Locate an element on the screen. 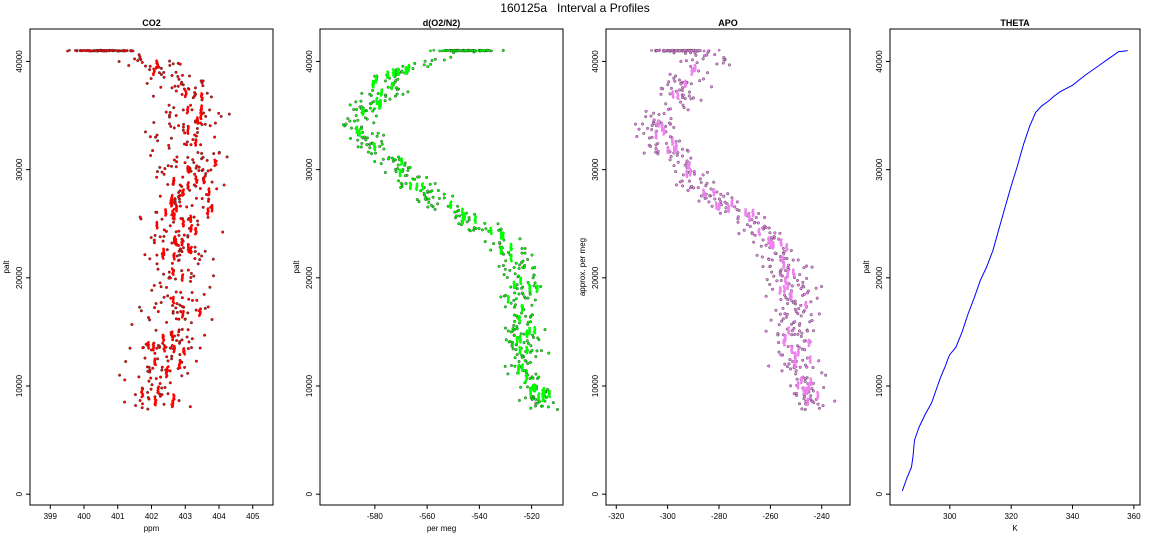  y-tick-label: 40000 is located at coordinates (879, 61).